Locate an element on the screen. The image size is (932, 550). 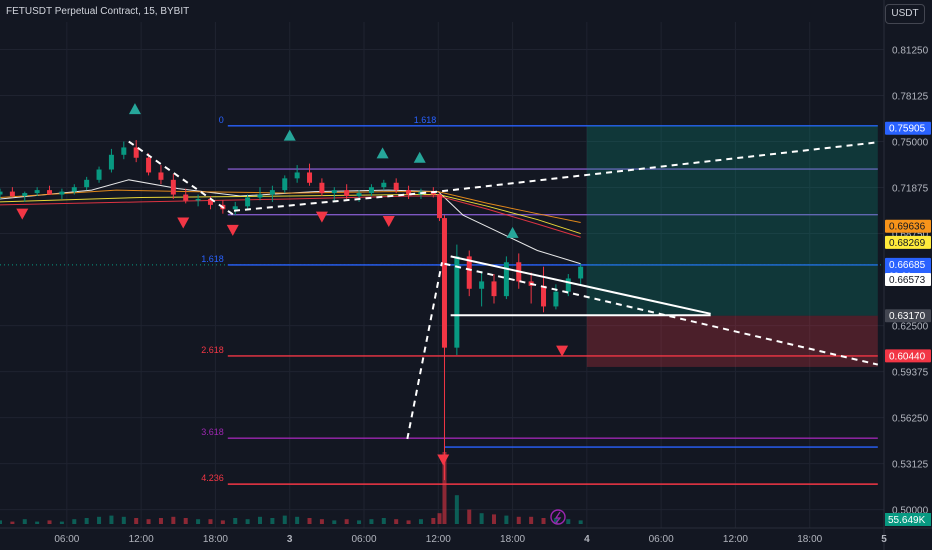
moving-averages is located at coordinates (290, 222).